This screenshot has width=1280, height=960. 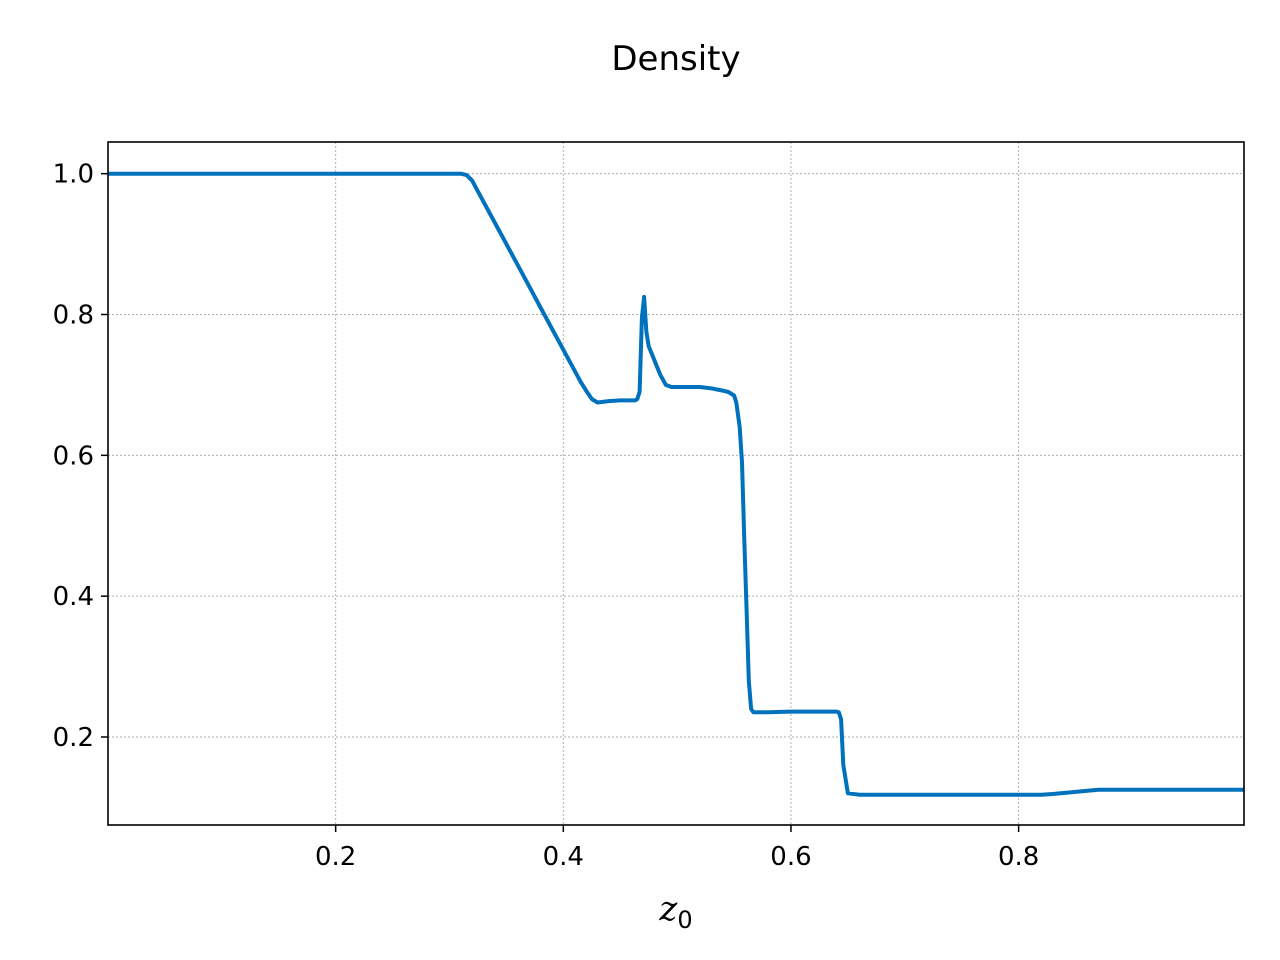 I want to click on chart-title: Density, so click(x=675, y=59).